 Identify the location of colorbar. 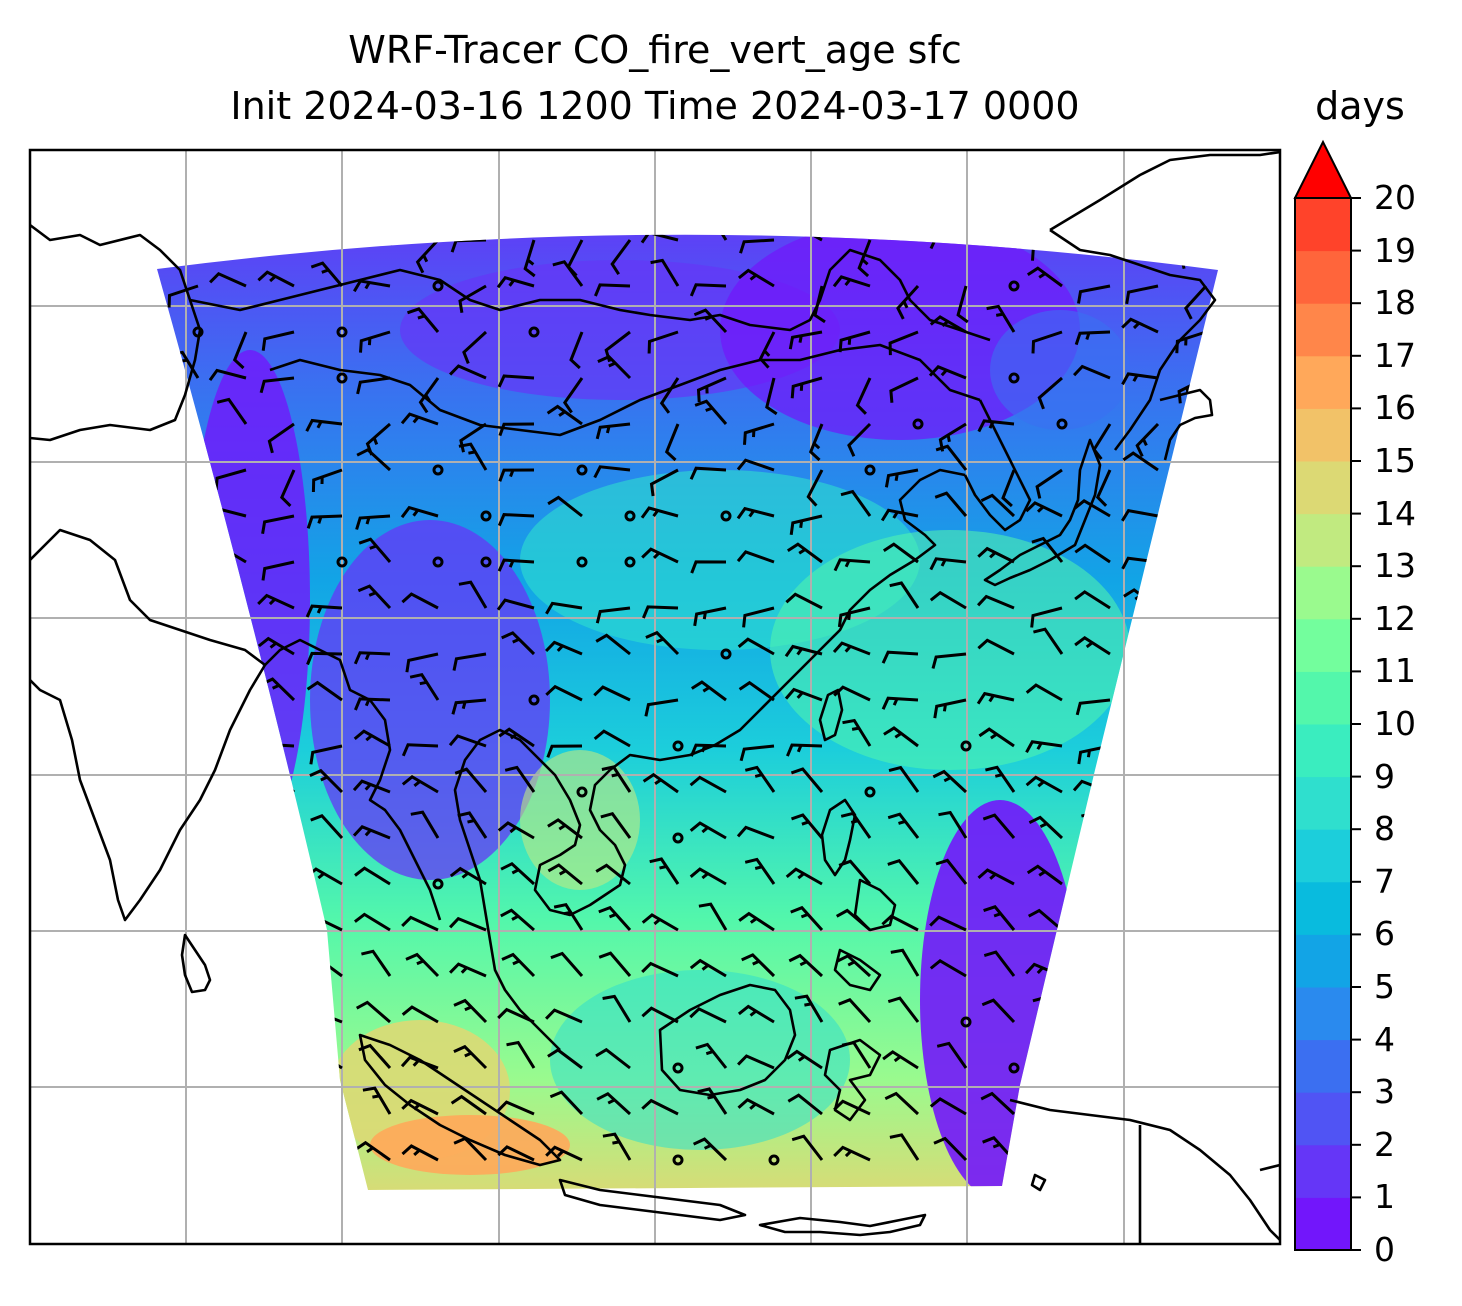
(1327, 695).